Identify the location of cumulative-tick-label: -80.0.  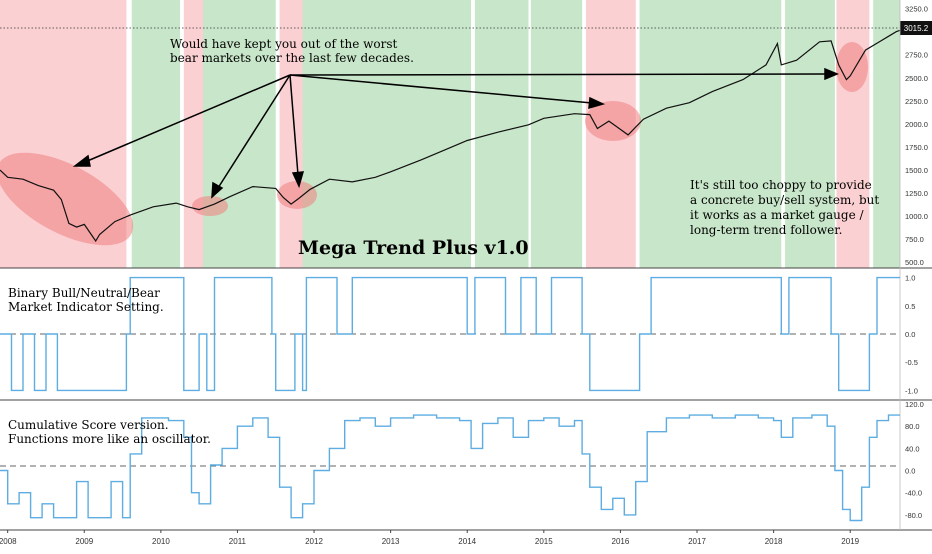
(913, 515).